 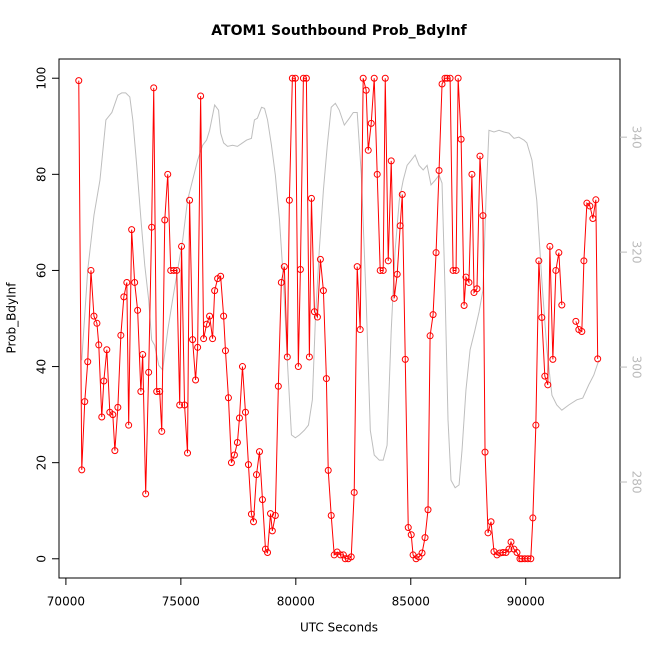 I want to click on x-tick-label: 80000, so click(x=296, y=602).